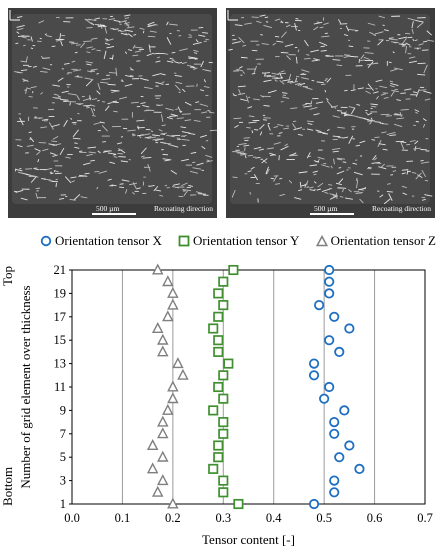 The image size is (442, 550). Describe the element at coordinates (123, 518) in the screenshot. I see `x-tick-label: 0.1` at that location.